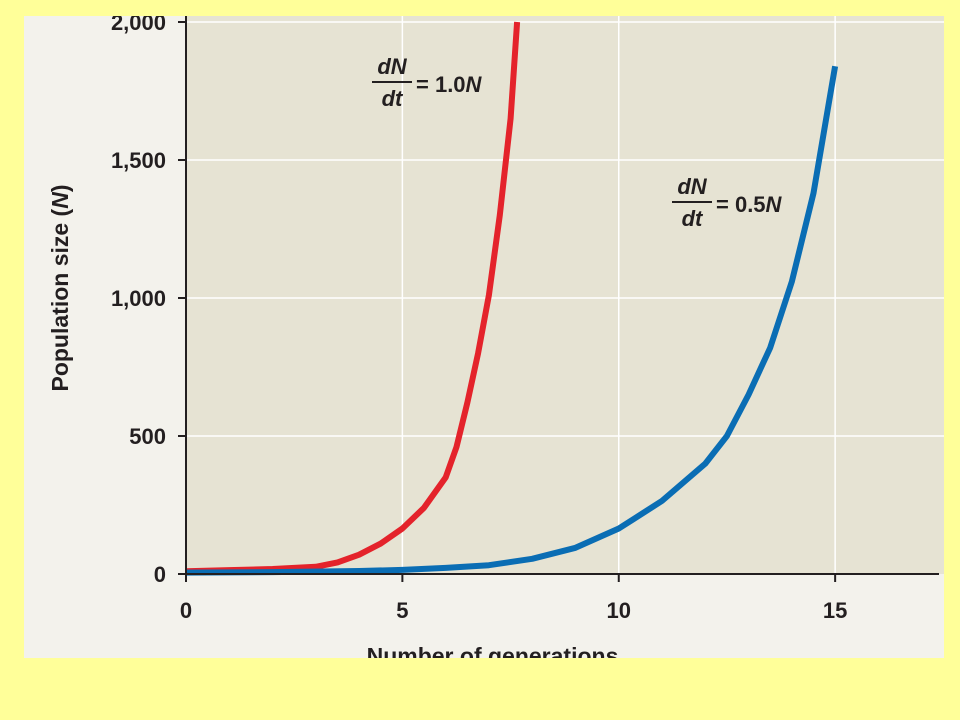  Describe the element at coordinates (160, 574) in the screenshot. I see `y-tick-label-0: 0` at that location.